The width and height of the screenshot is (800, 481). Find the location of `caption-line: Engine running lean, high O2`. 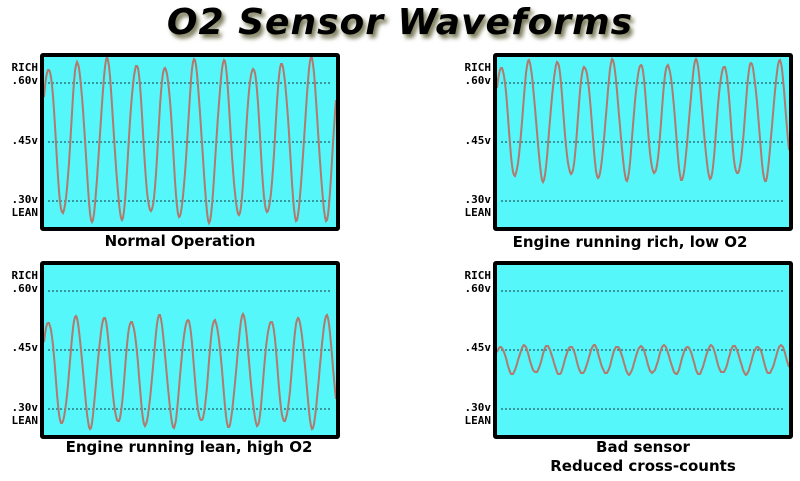

caption-line: Engine running lean, high O2 is located at coordinates (189, 447).